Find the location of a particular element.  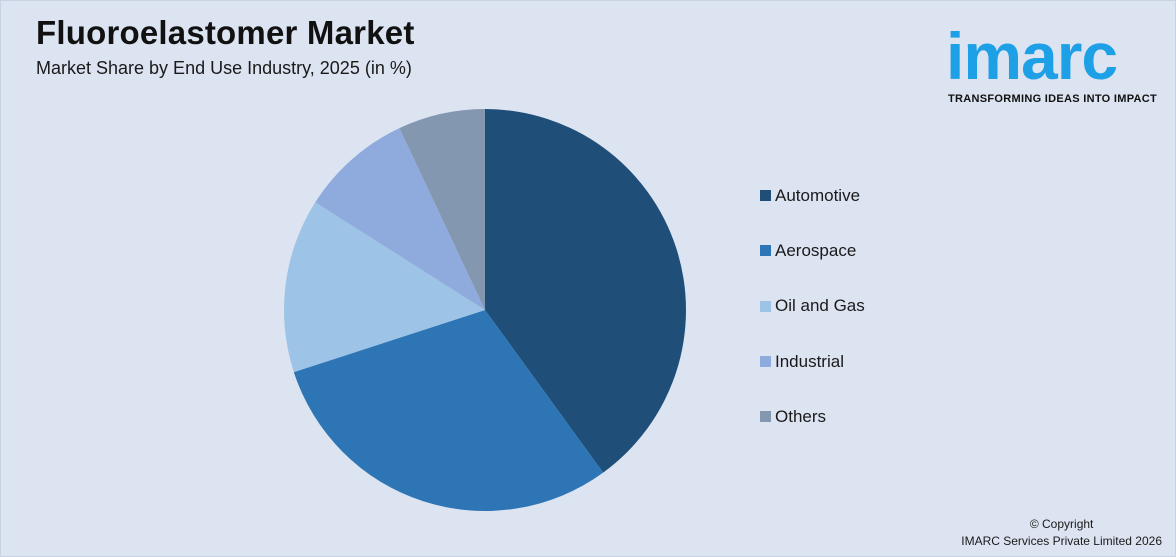

legend-item-automotive: Automotive is located at coordinates (812, 195).